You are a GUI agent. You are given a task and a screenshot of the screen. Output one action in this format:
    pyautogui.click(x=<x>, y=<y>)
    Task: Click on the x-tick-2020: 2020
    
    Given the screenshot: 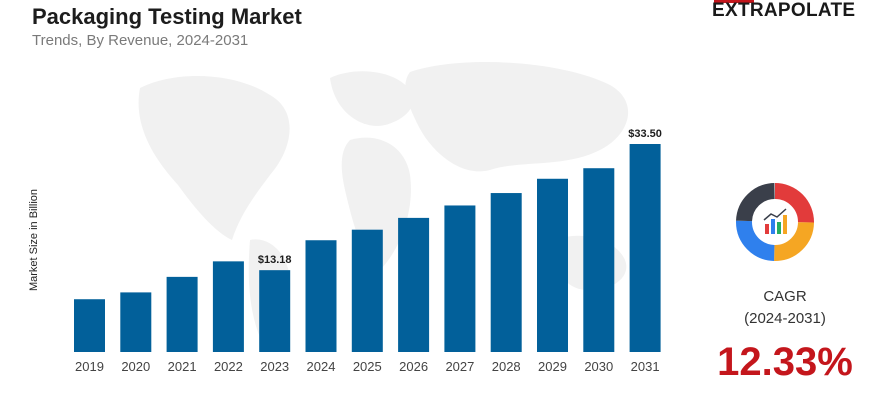 What is the action you would take?
    pyautogui.click(x=135, y=366)
    